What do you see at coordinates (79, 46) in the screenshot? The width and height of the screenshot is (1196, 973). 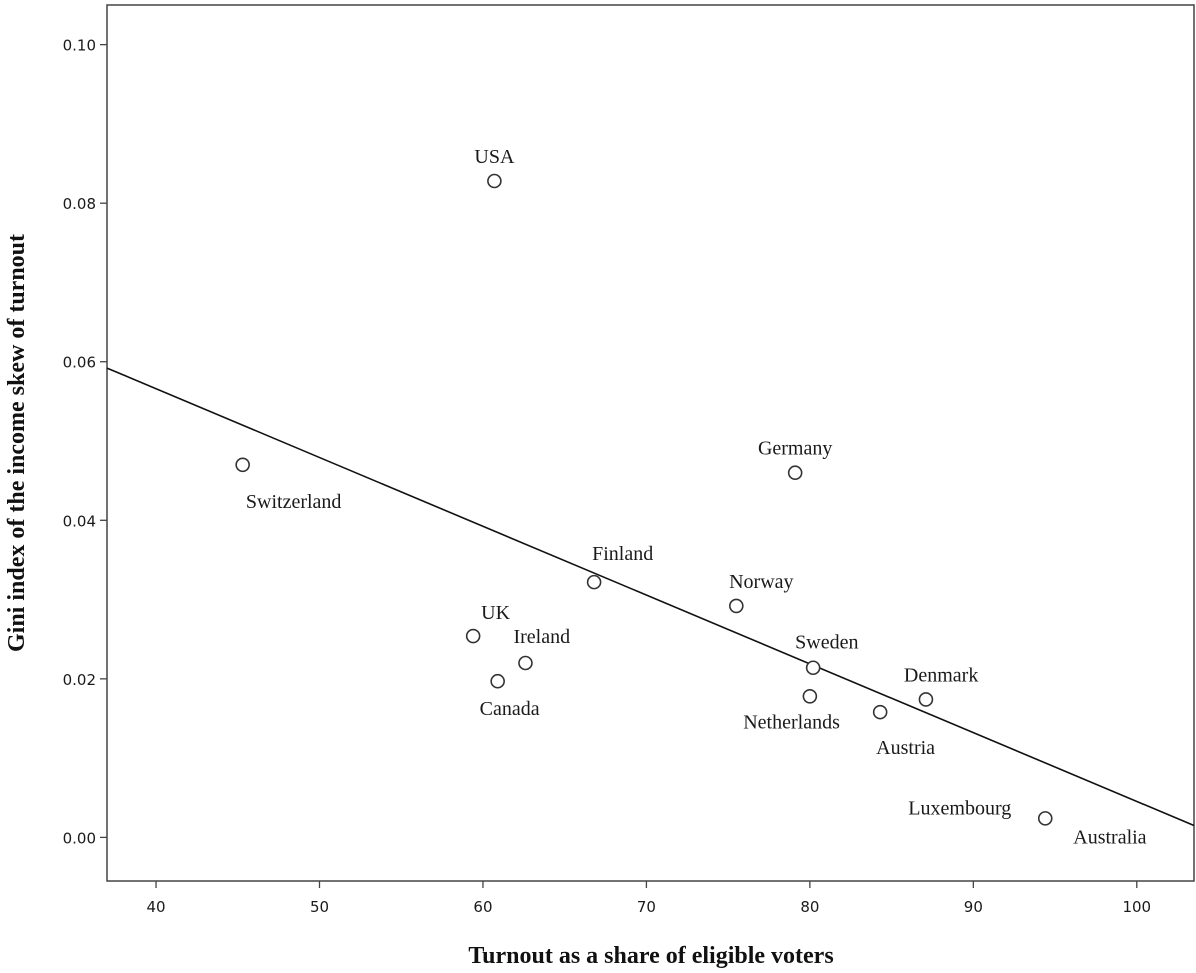 I see `y-tick-label: 0.10` at bounding box center [79, 46].